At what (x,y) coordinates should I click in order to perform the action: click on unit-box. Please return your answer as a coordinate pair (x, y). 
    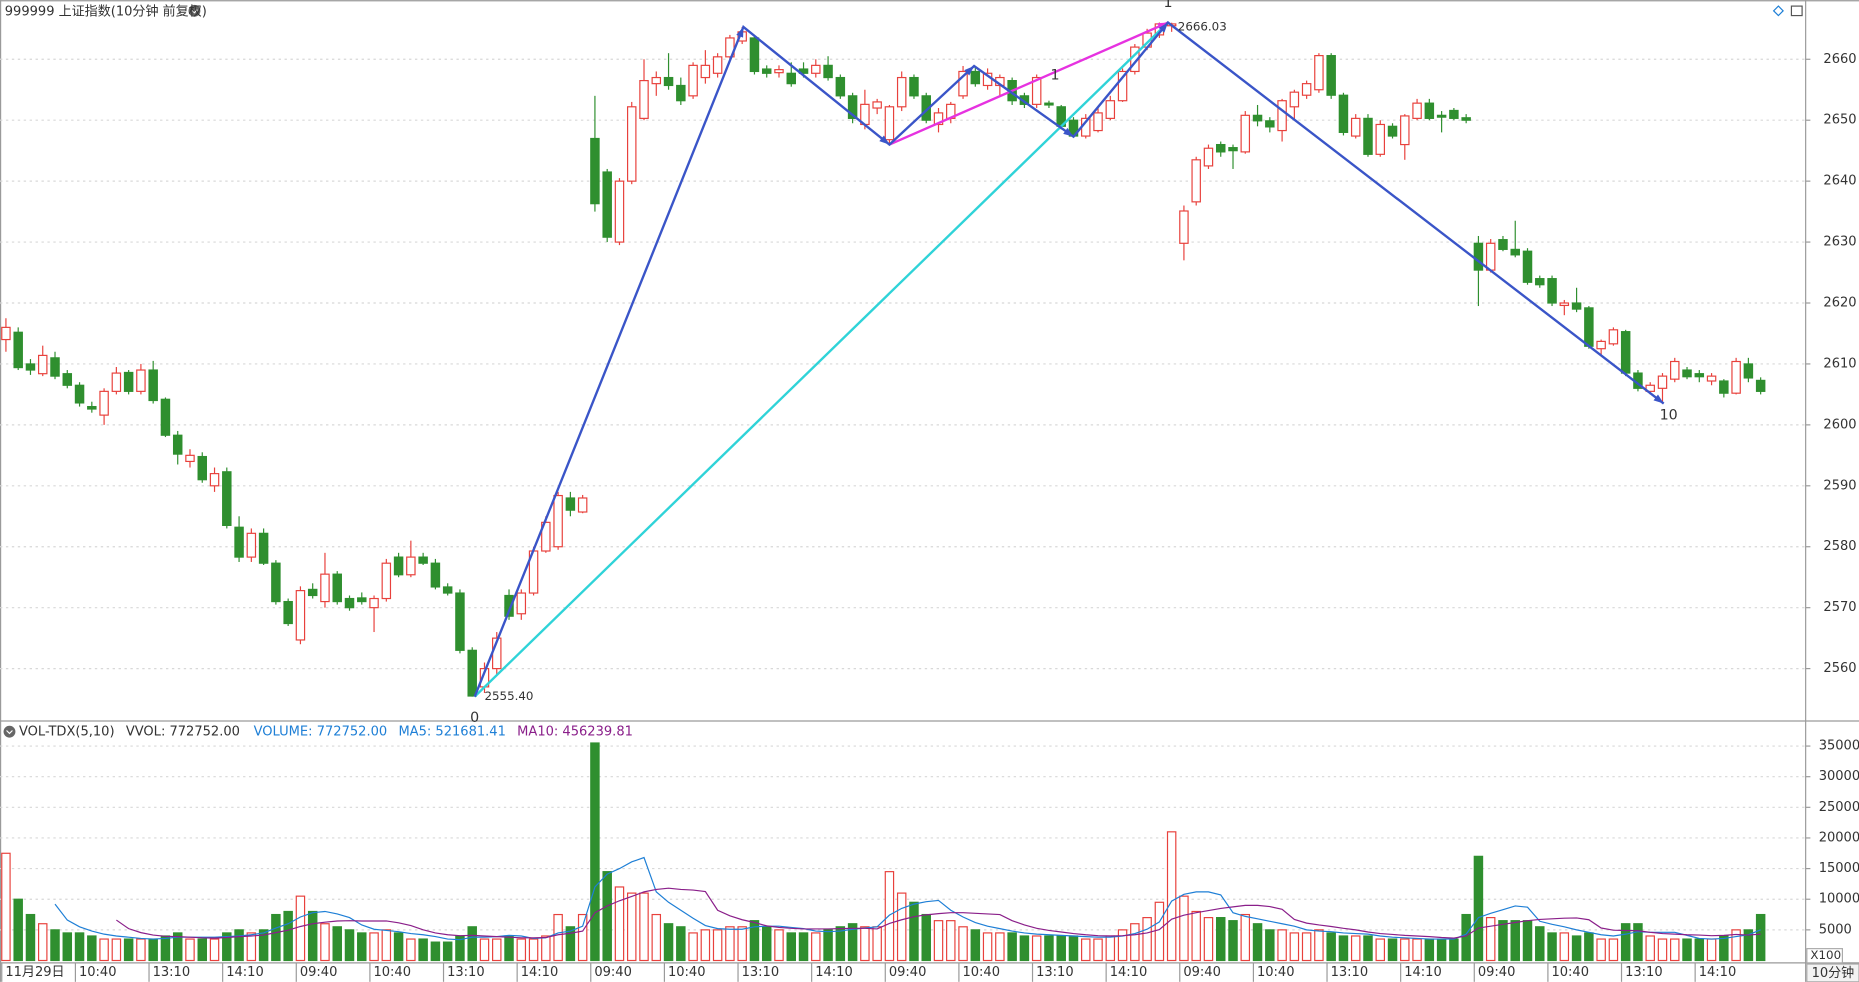
    Looking at the image, I should click on (1824, 956).